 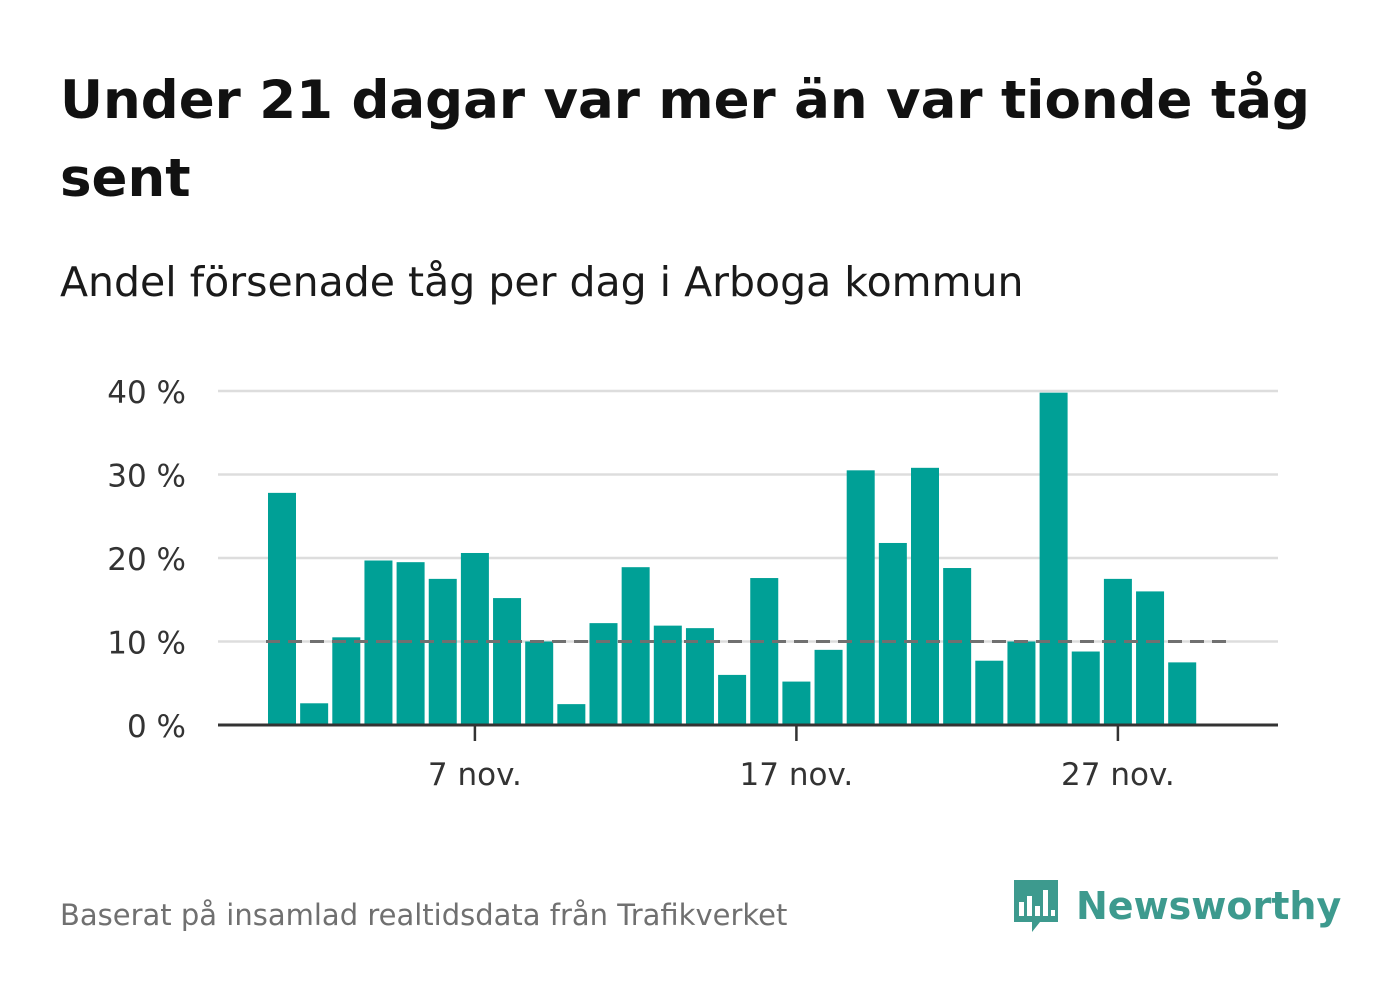 I want to click on brand-logo: Newsworthy, so click(x=1175, y=906).